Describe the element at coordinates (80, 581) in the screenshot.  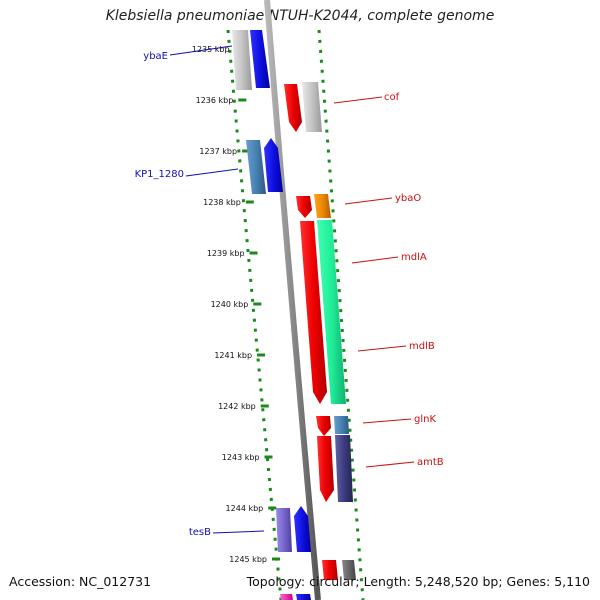
I see `accession-label: Accession: NC_012731` at that location.